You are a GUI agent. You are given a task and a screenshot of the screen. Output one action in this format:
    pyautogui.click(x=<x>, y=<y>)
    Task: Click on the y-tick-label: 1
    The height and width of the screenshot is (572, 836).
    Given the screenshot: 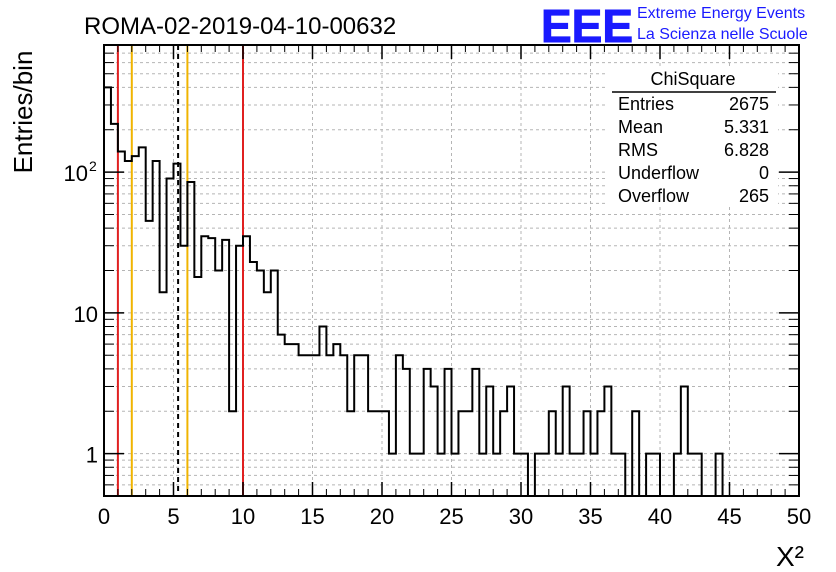 What is the action you would take?
    pyautogui.click(x=92, y=455)
    